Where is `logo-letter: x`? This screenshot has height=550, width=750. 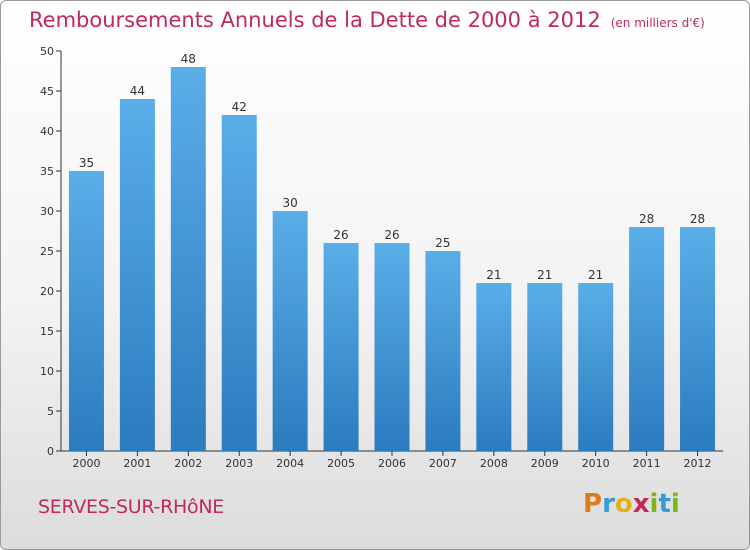
logo-letter: x is located at coordinates (641, 504).